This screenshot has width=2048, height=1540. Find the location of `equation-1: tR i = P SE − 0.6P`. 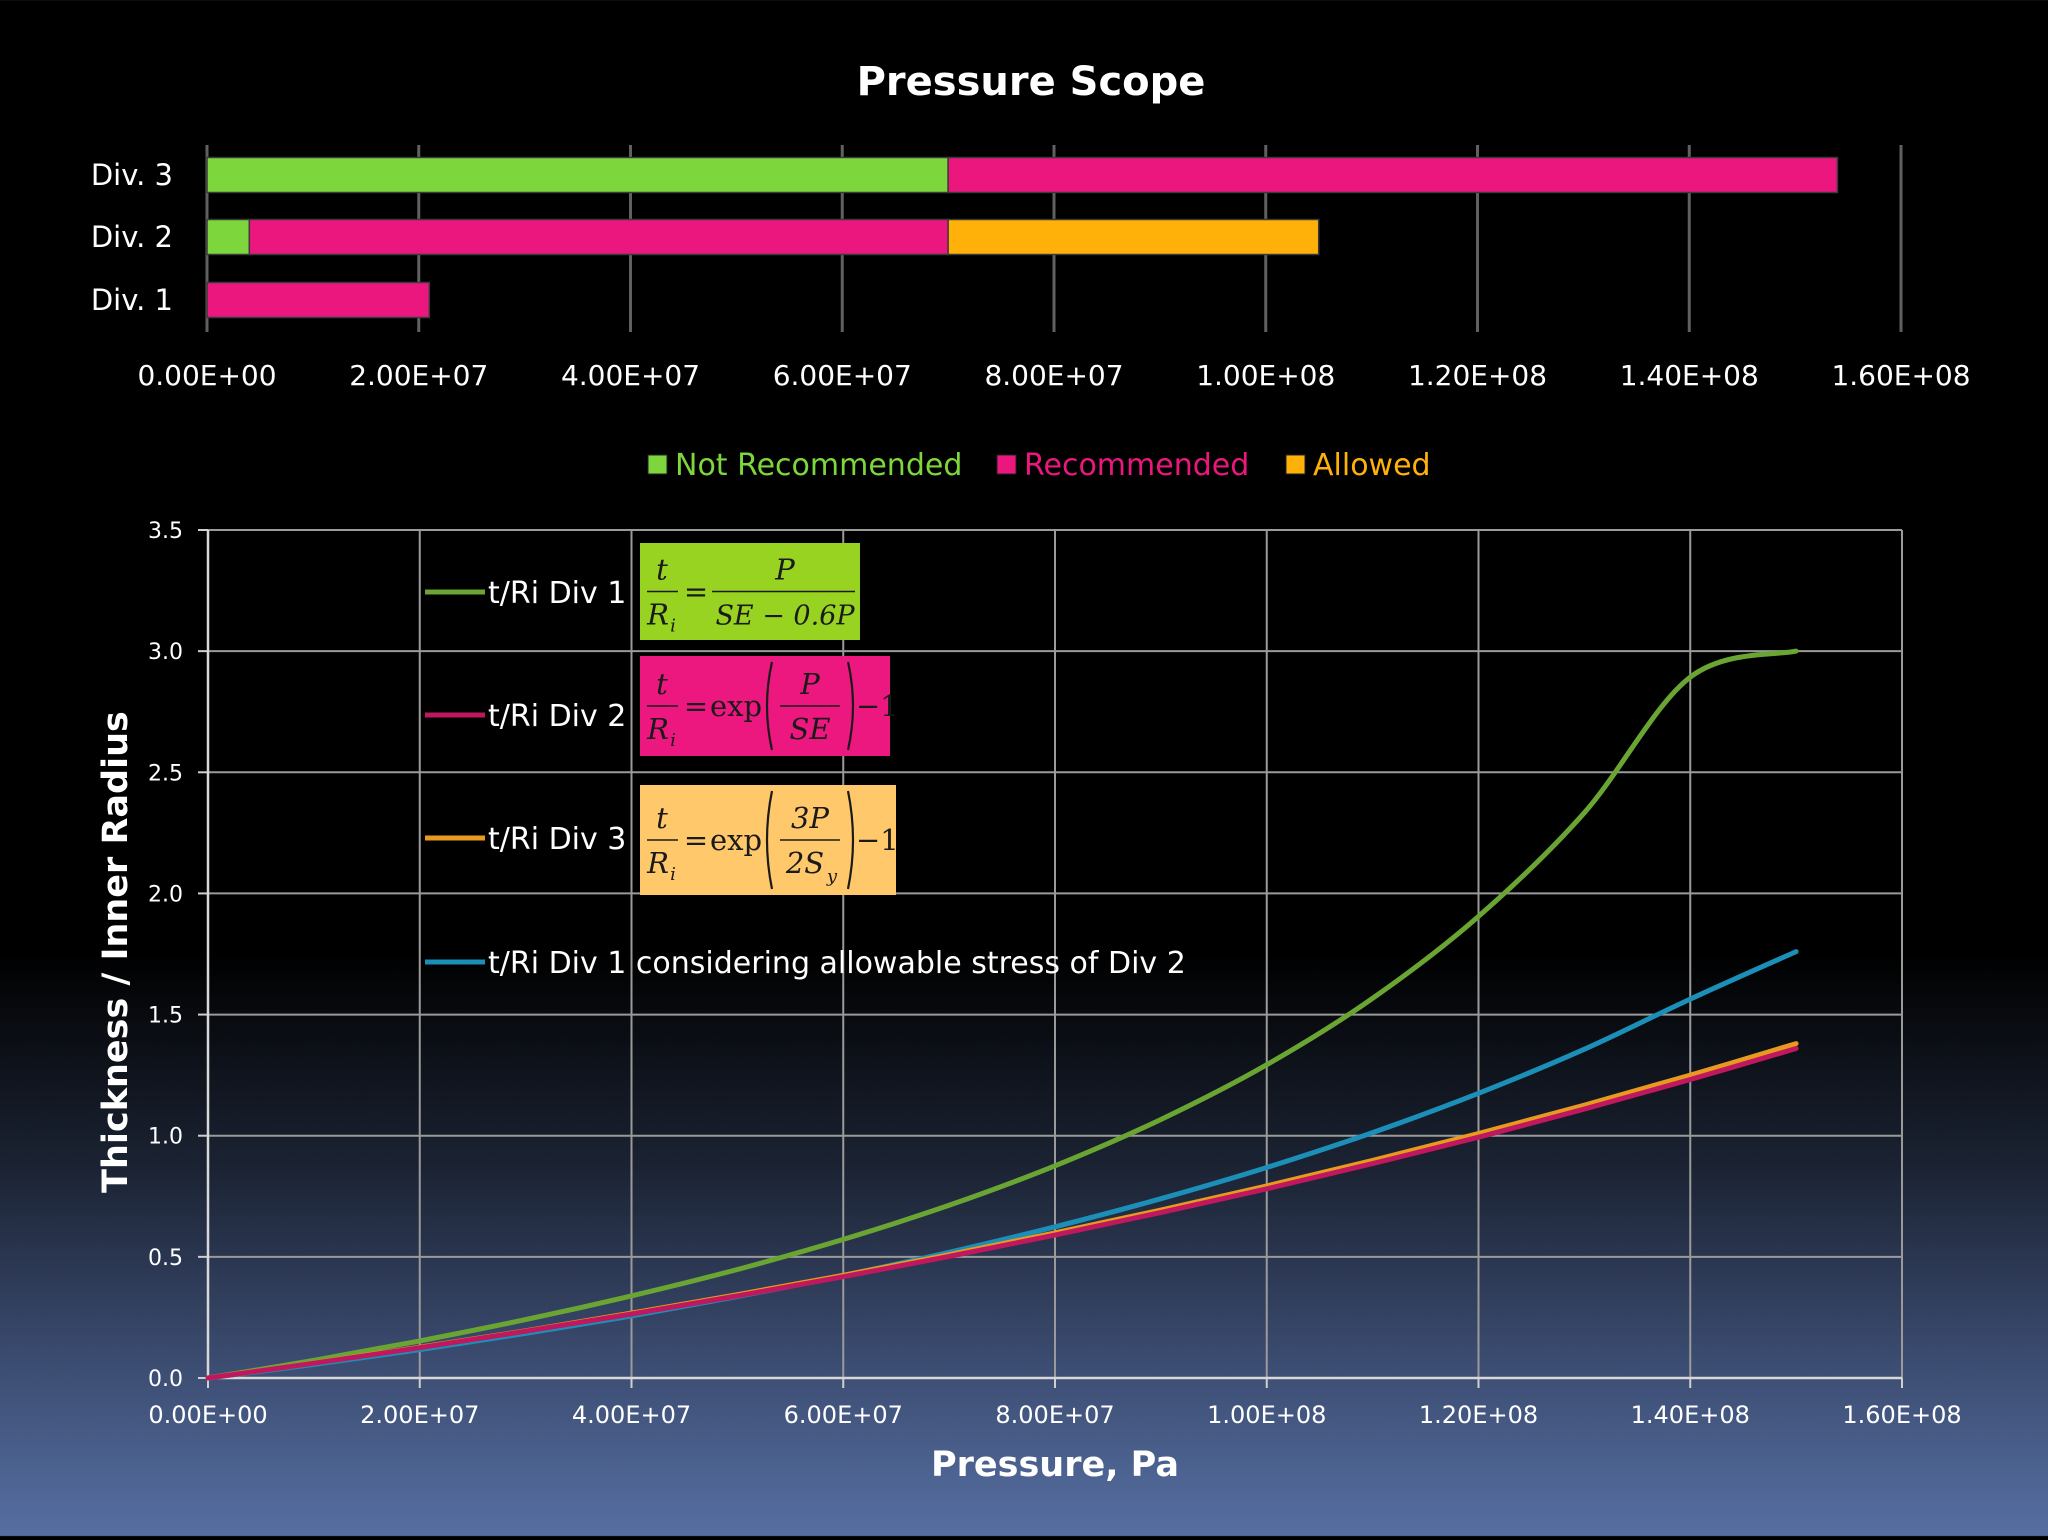

equation-1: tR i = P SE − 0.6P is located at coordinates (750, 591).